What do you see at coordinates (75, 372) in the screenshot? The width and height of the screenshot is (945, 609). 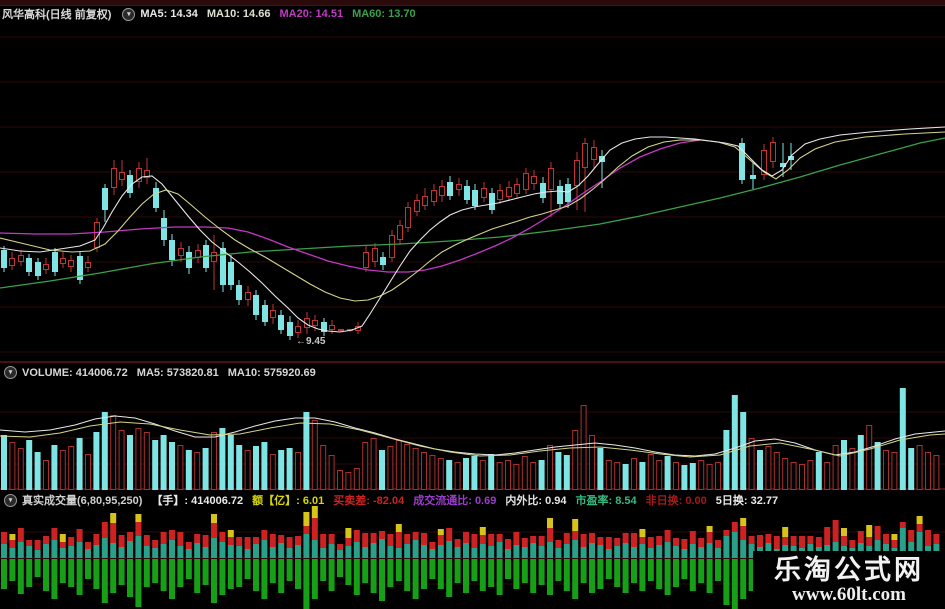 I see `volume-value-label: VOLUME: 414006.72` at bounding box center [75, 372].